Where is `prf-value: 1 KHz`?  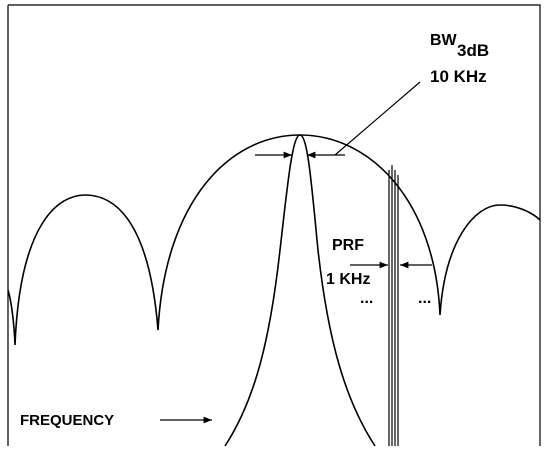
prf-value: 1 KHz is located at coordinates (348, 279).